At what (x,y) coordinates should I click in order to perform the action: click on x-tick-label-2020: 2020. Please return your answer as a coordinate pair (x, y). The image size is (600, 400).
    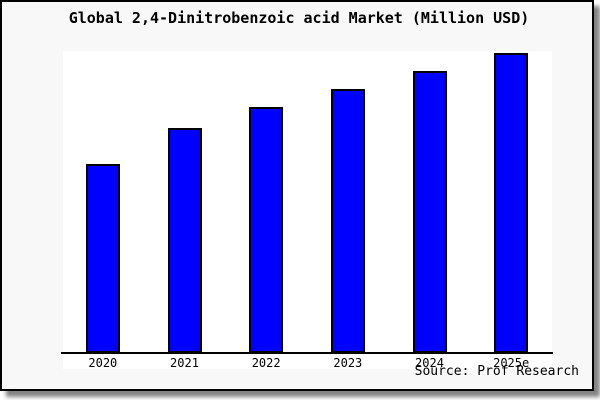
    Looking at the image, I should click on (103, 363).